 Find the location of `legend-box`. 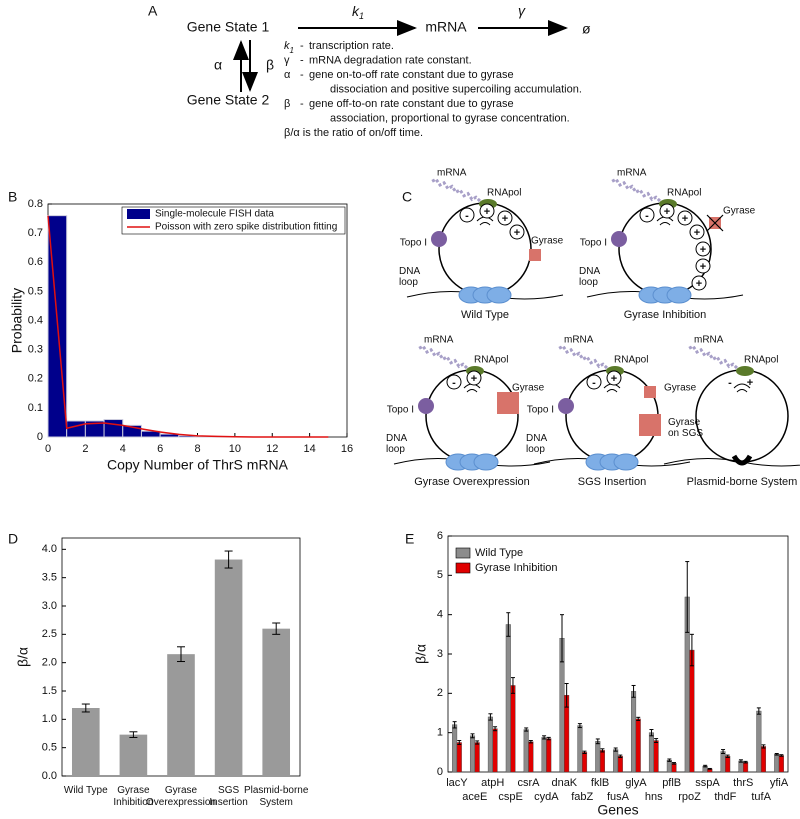

legend-box is located at coordinates (233, 220).